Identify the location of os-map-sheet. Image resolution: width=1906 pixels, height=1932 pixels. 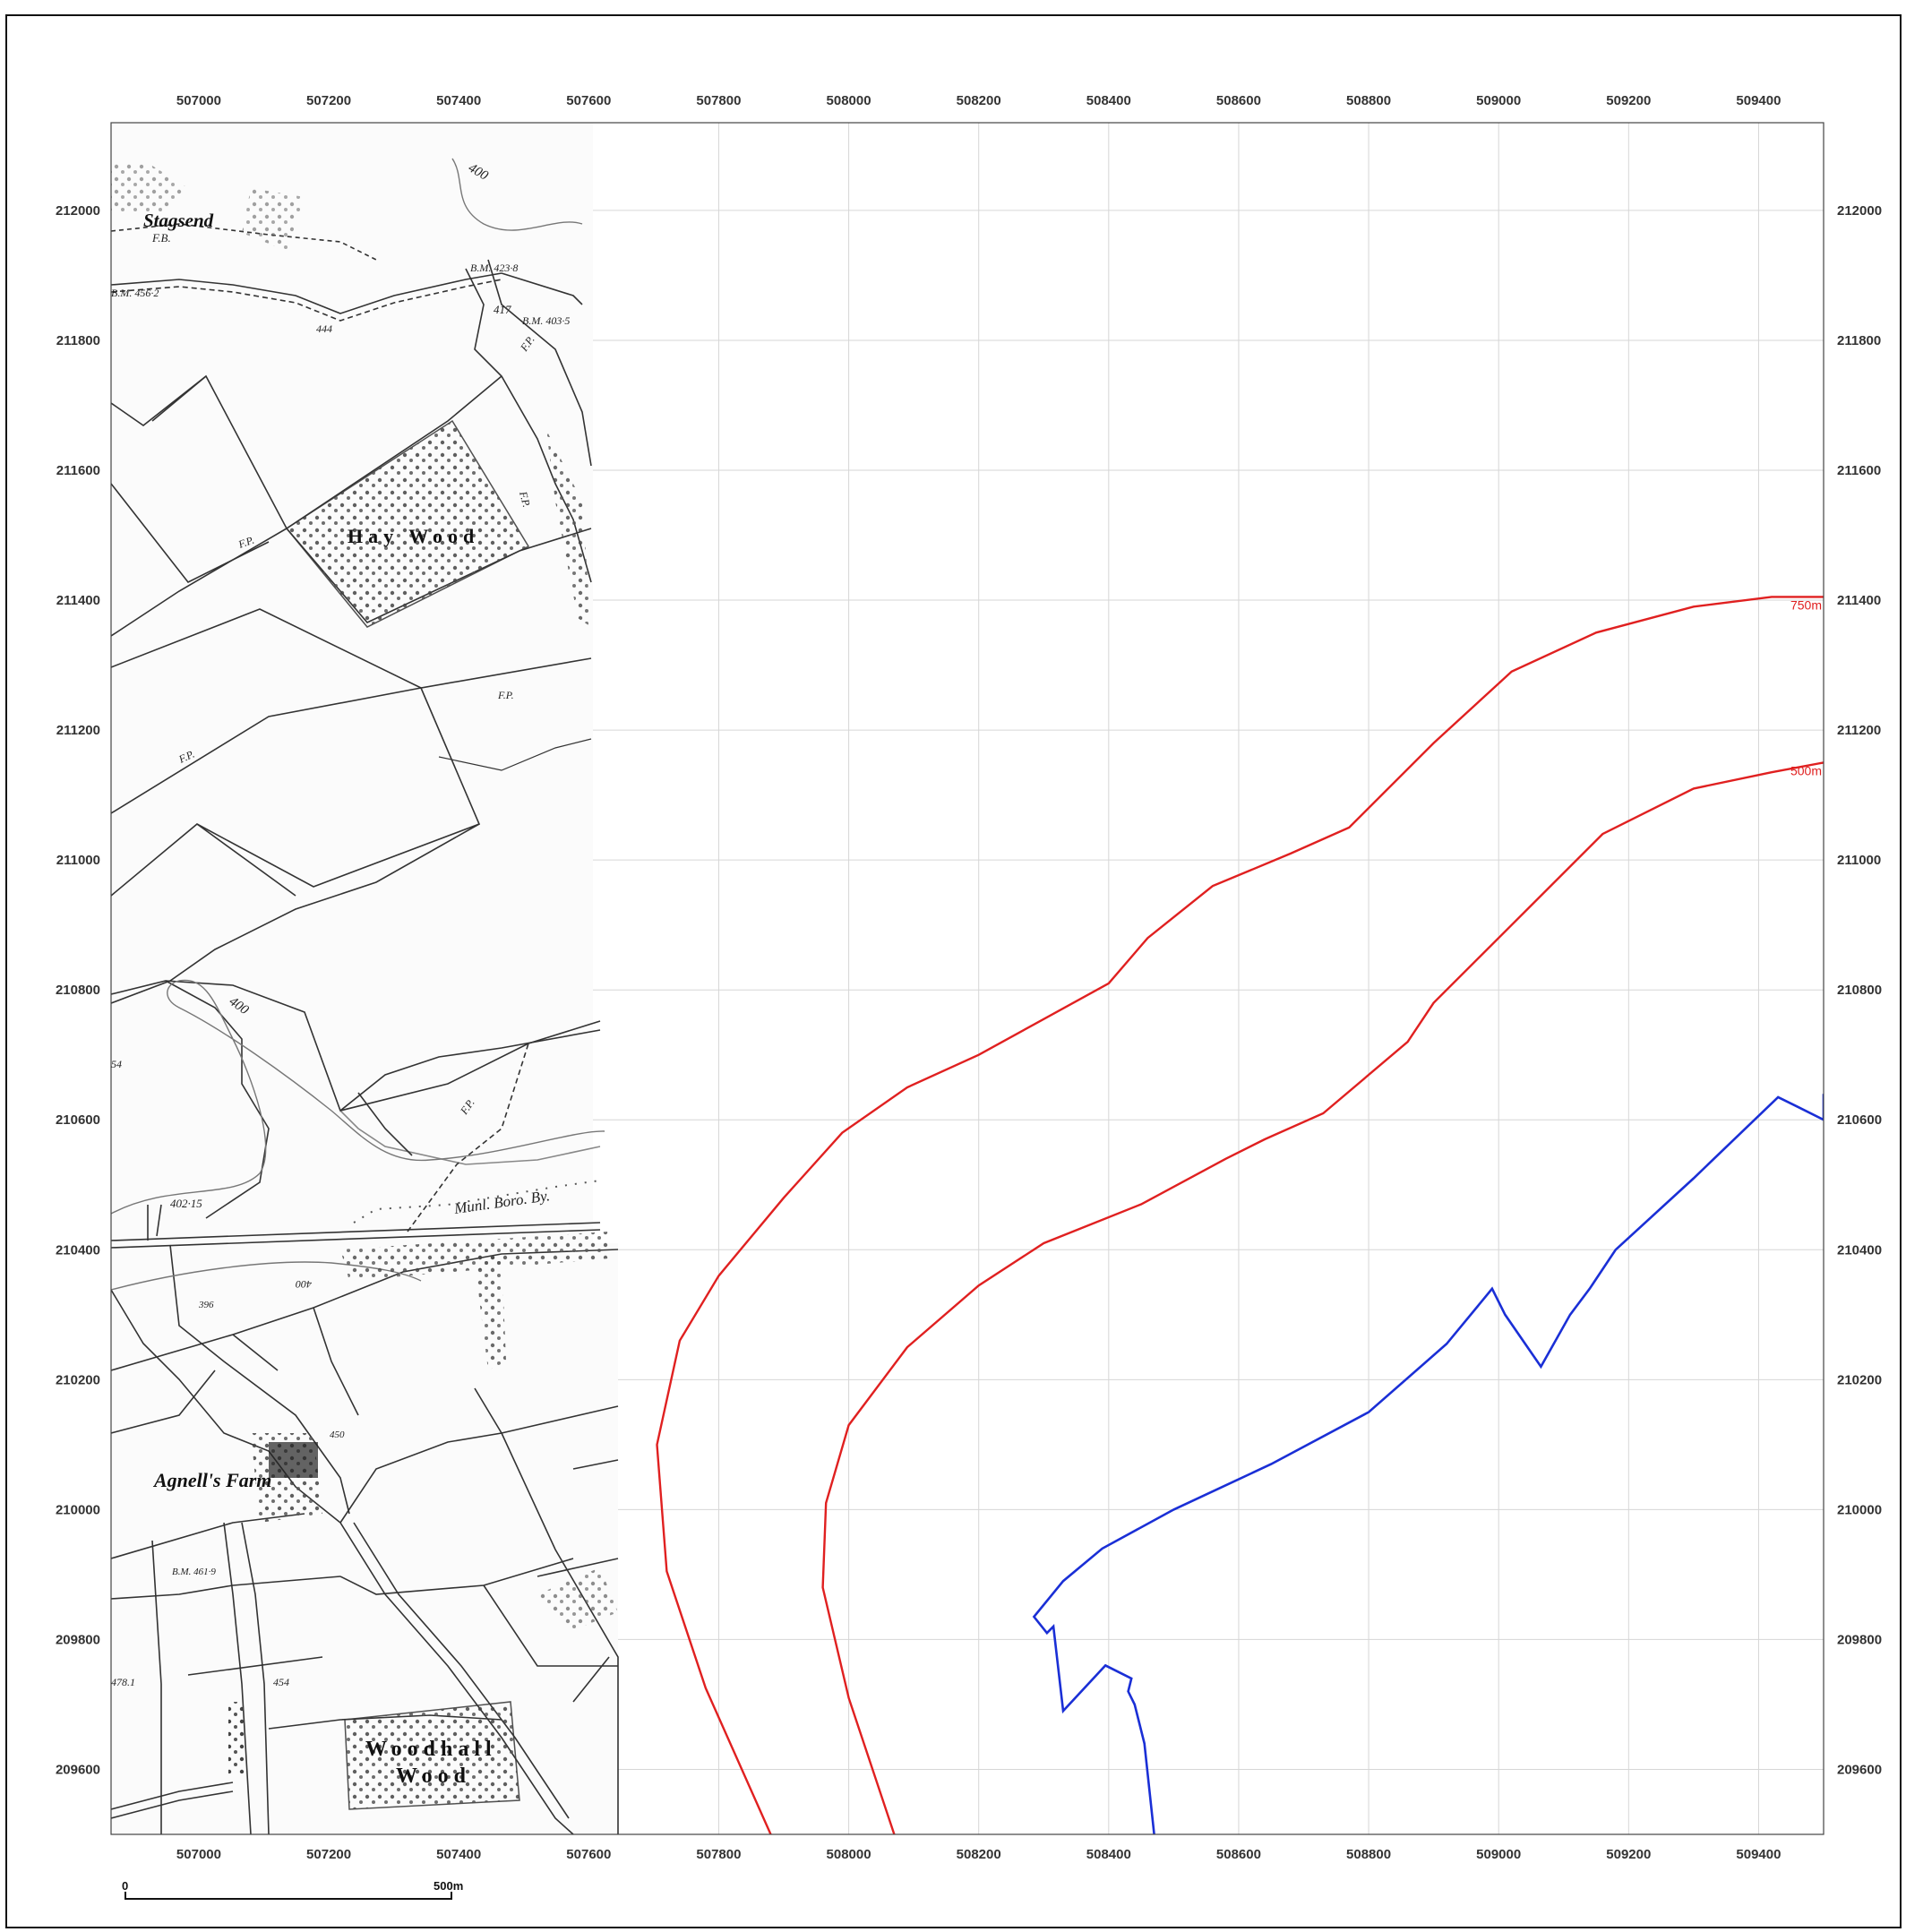
(352, 685).